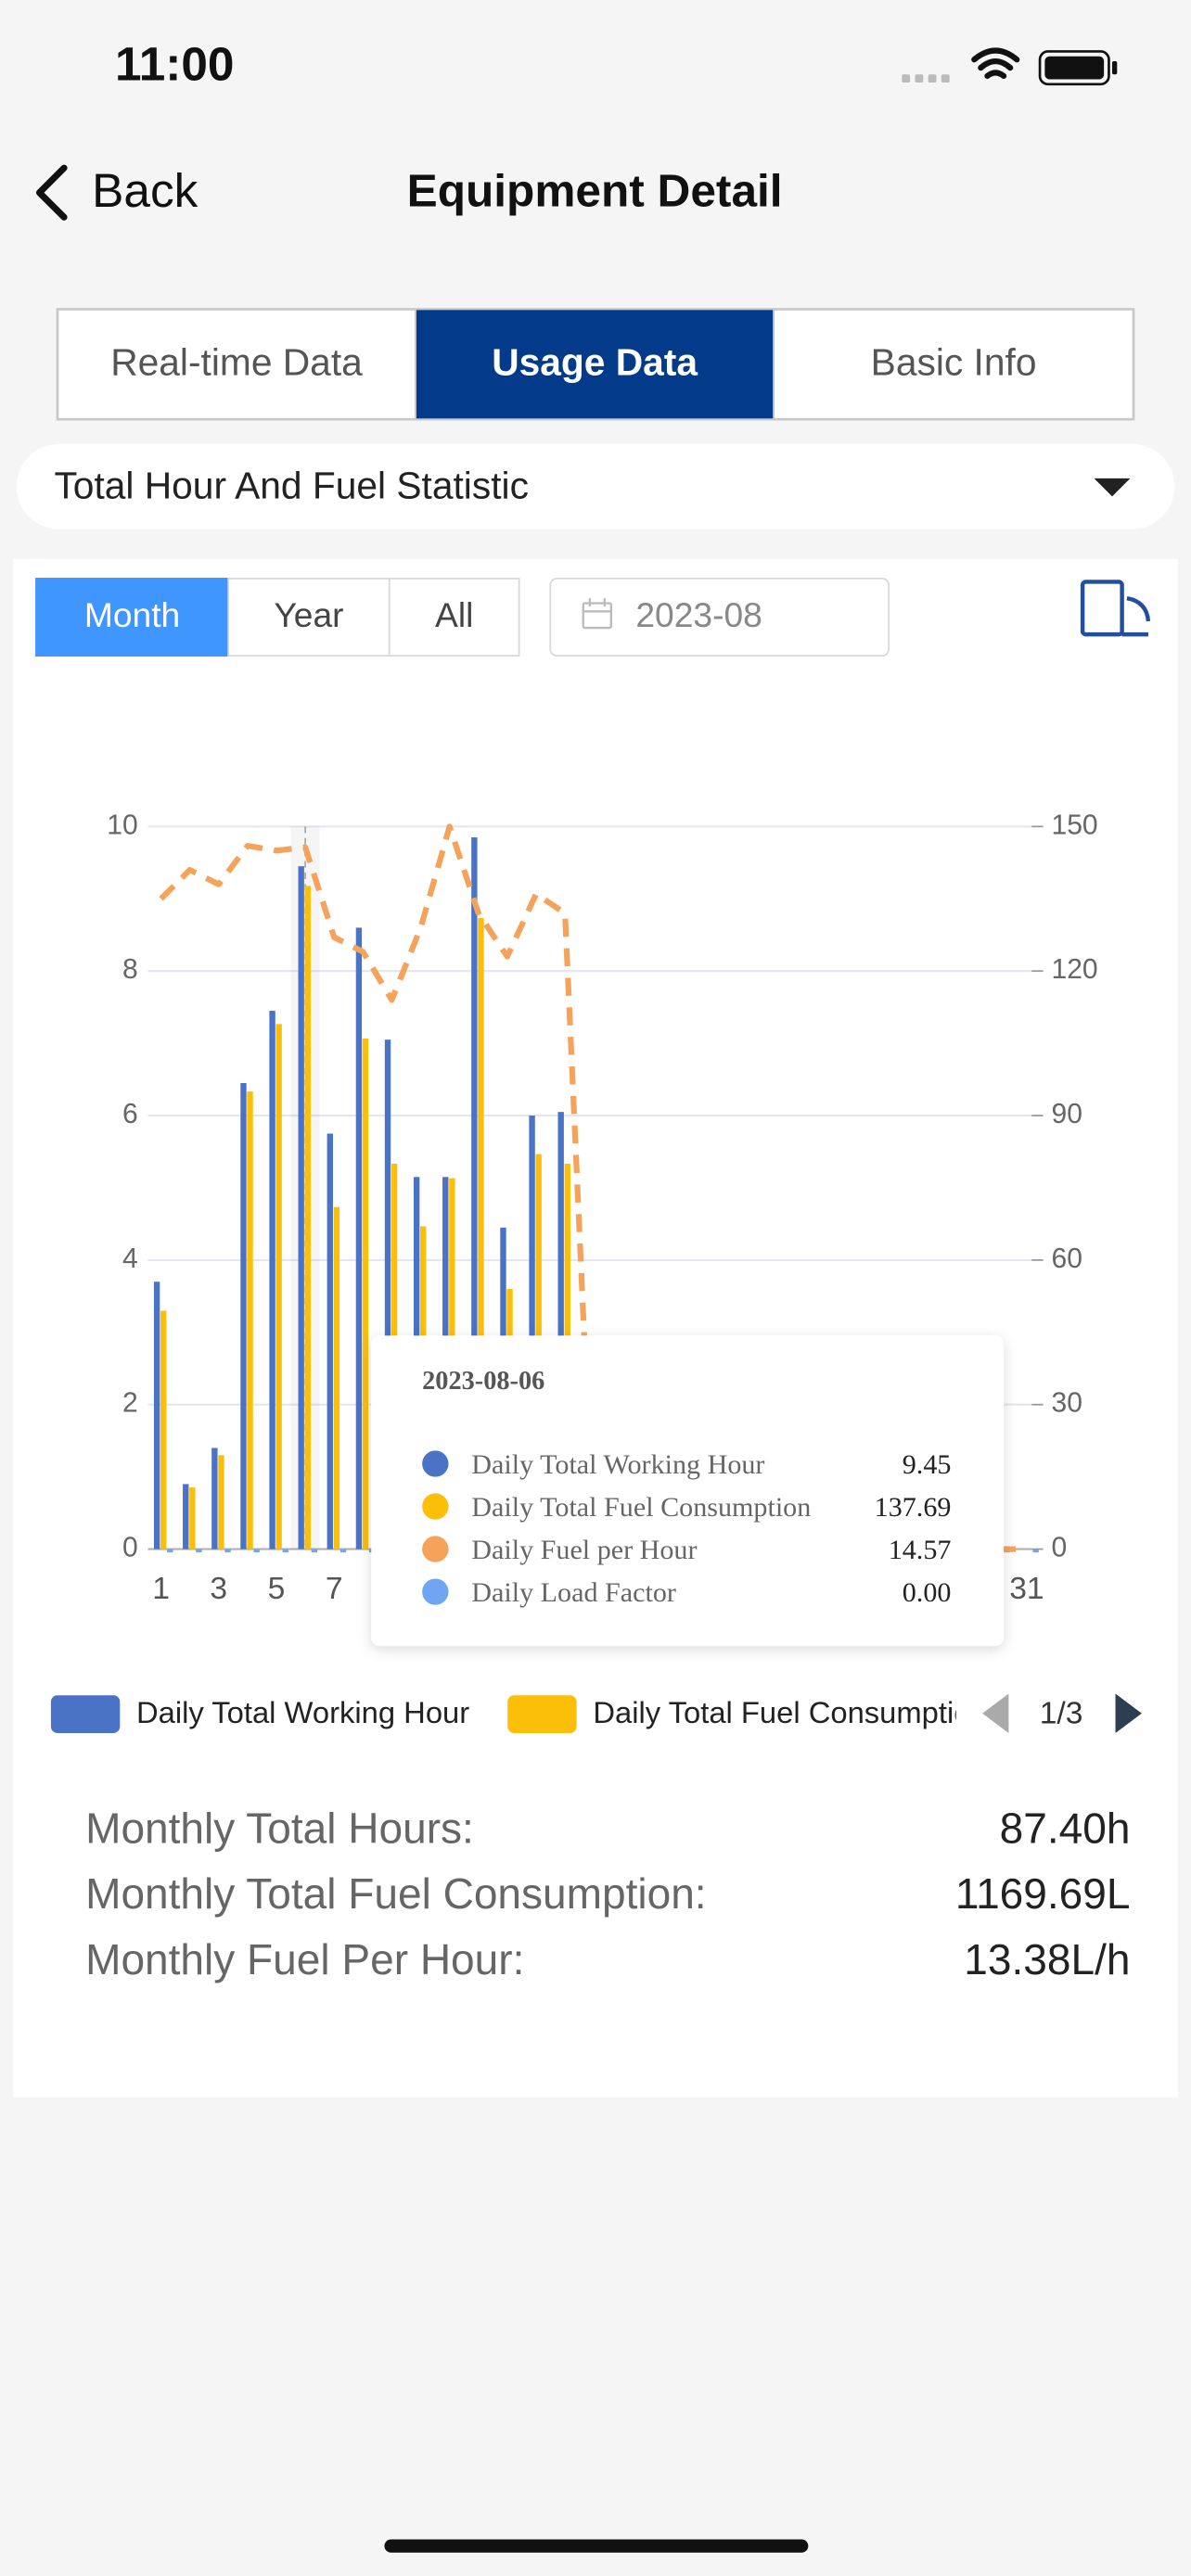  Describe the element at coordinates (175, 64) in the screenshot. I see `status-time: 11:00` at that location.